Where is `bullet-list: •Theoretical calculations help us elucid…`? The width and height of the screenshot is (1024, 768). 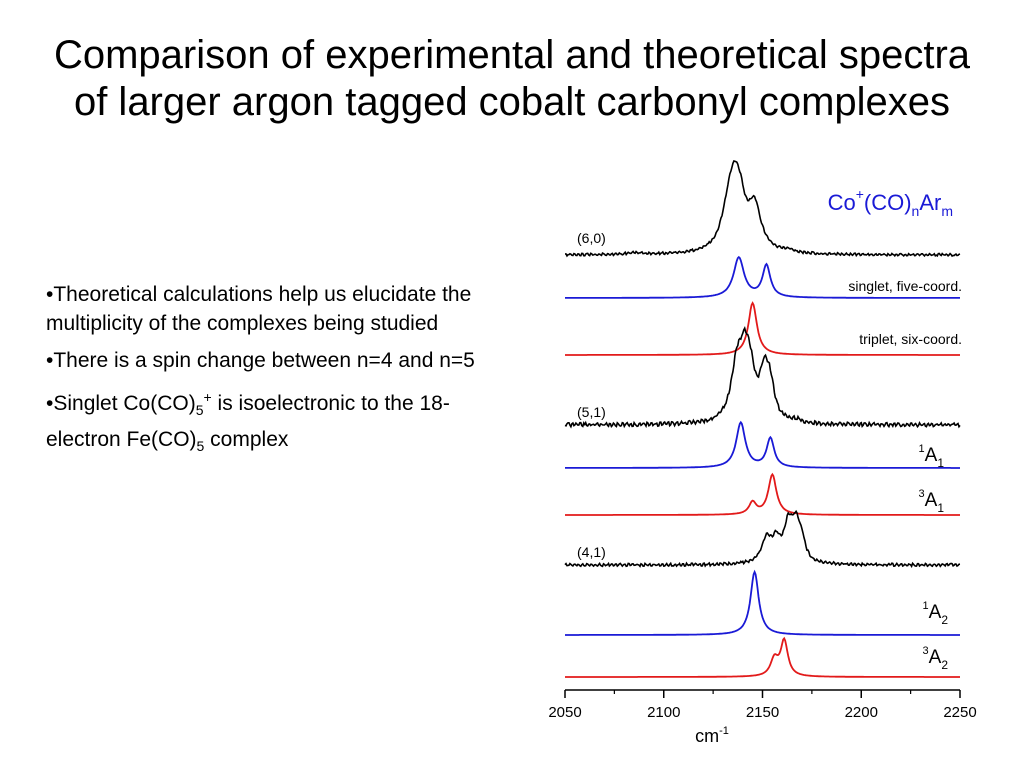
bullet-list: •Theoretical calculations help us elucid… is located at coordinates (281, 374).